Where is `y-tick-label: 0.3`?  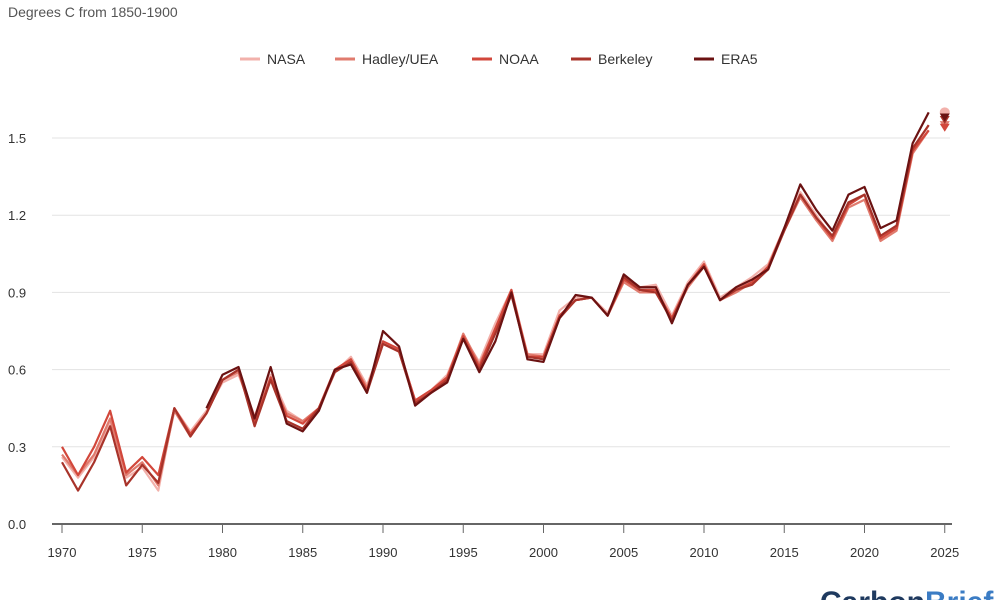 y-tick-label: 0.3 is located at coordinates (17, 447).